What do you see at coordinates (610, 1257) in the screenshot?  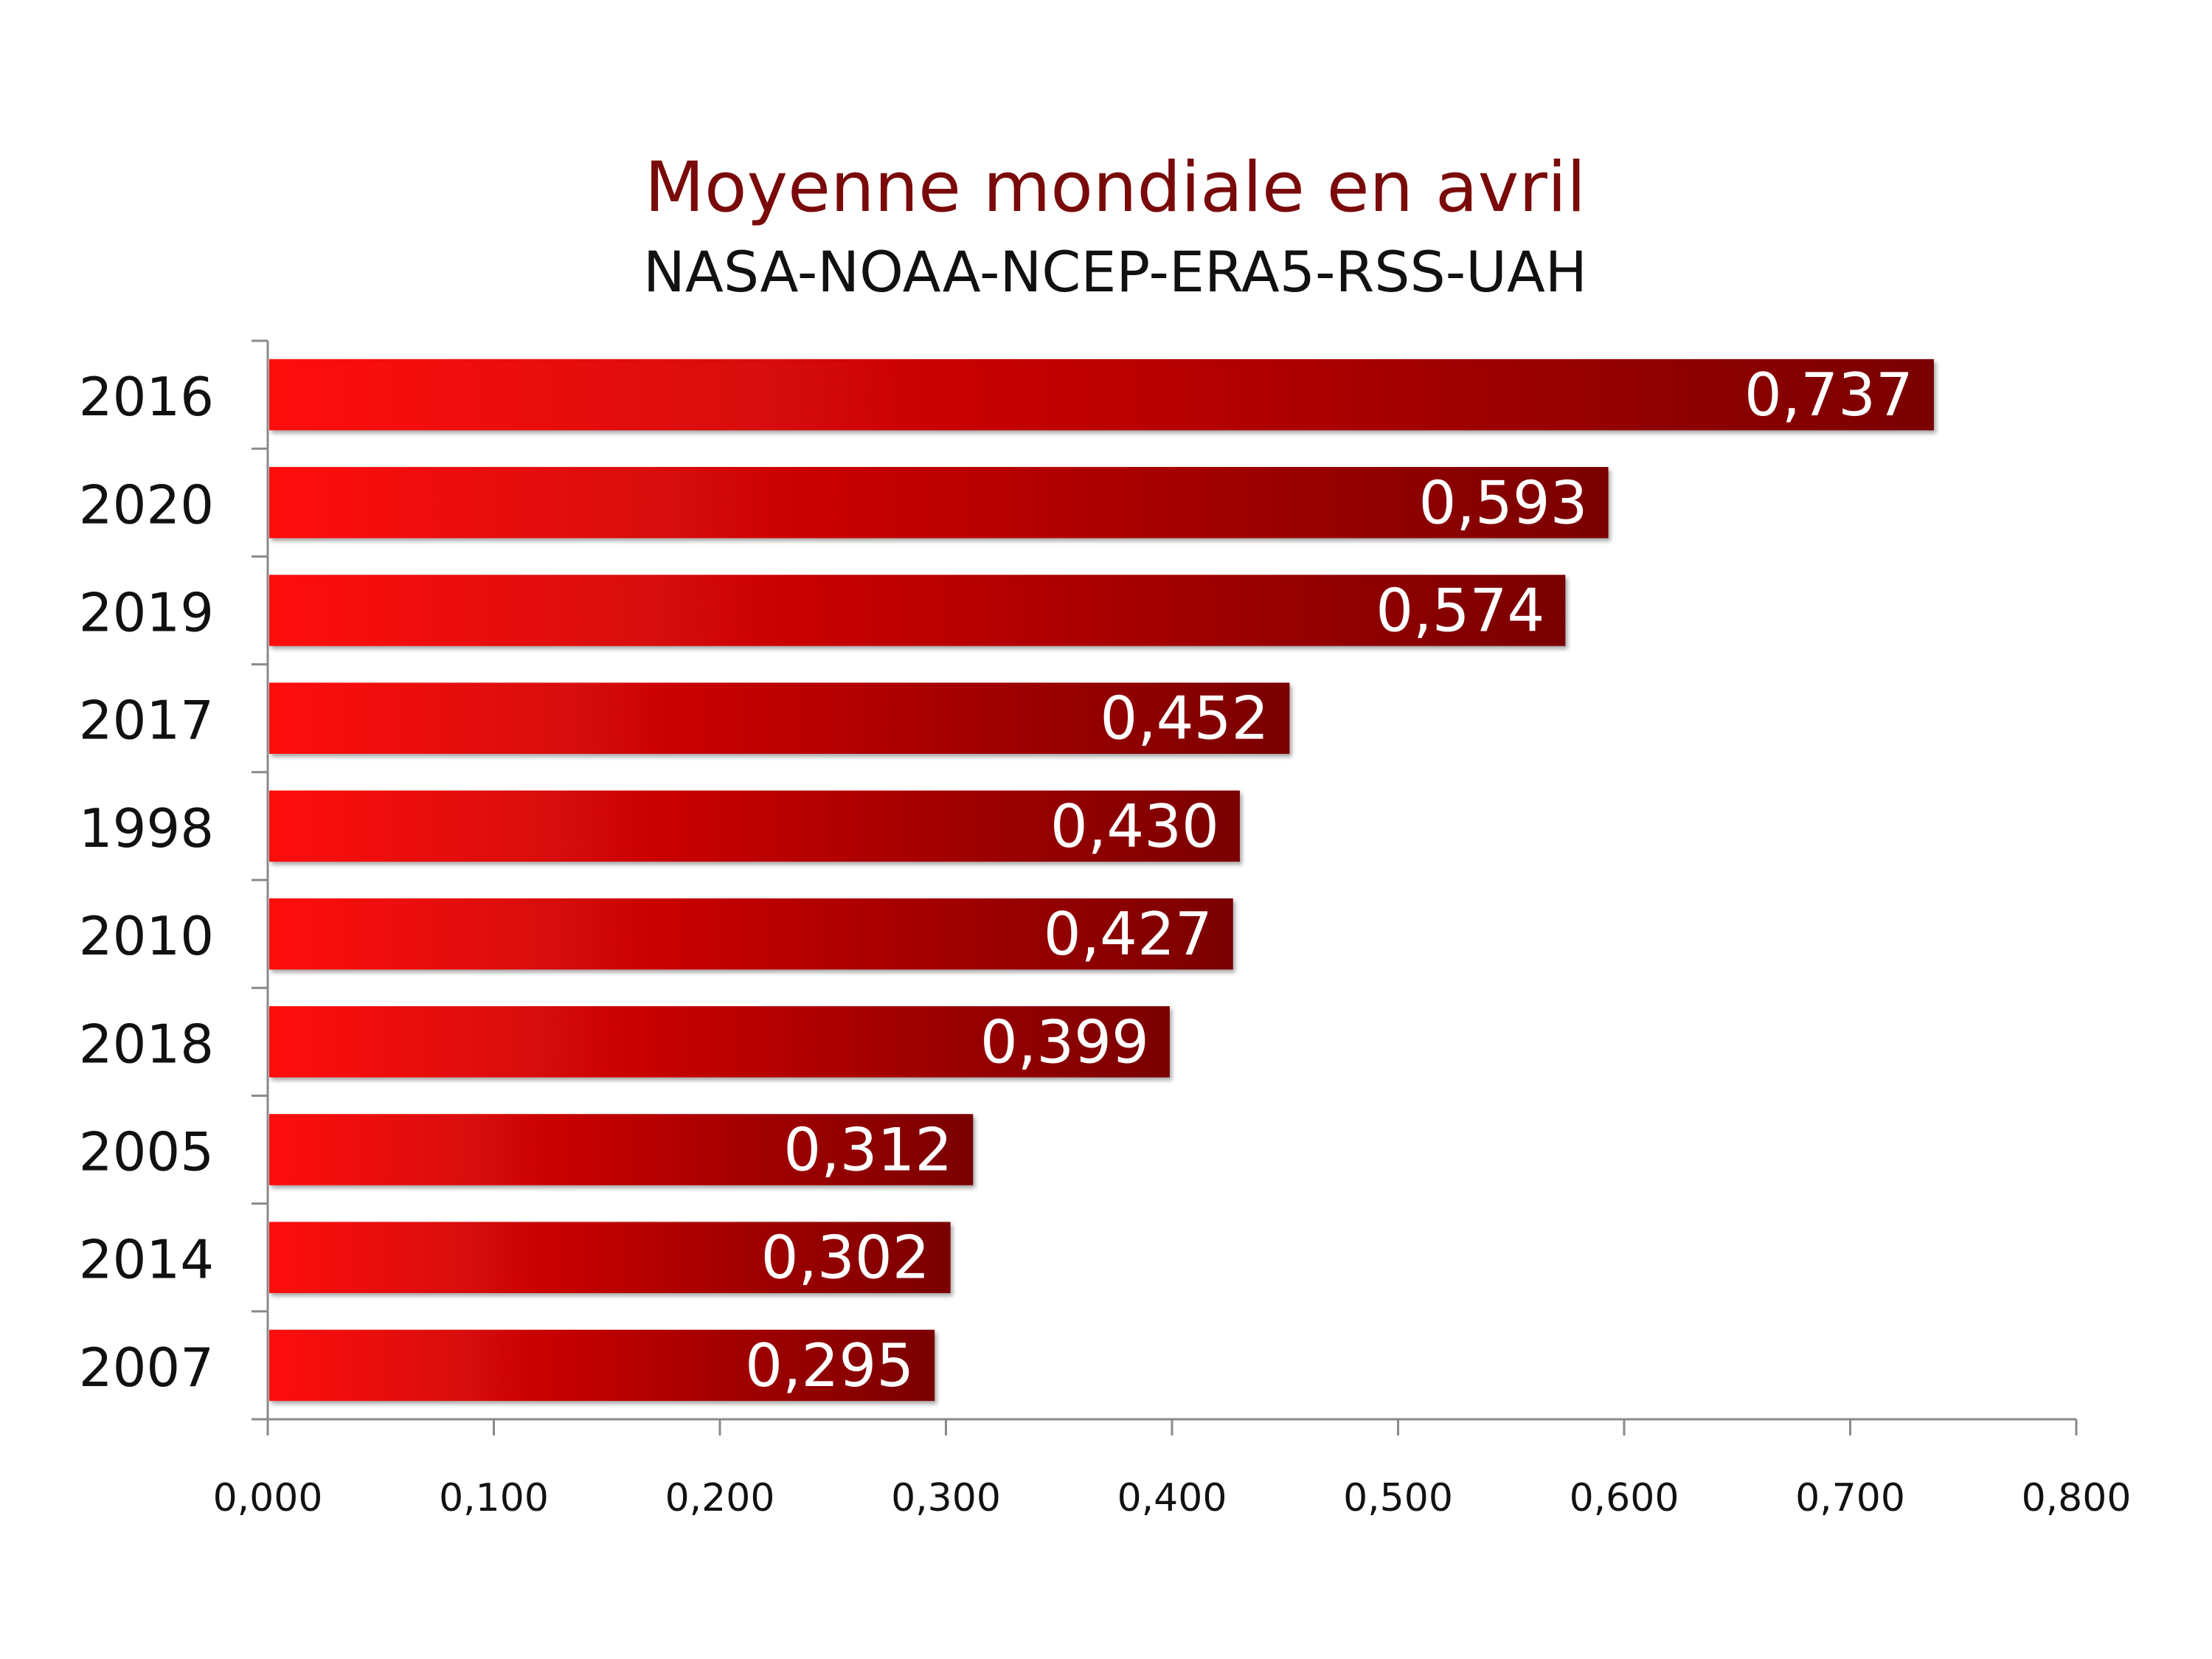 I see `bar-2014` at bounding box center [610, 1257].